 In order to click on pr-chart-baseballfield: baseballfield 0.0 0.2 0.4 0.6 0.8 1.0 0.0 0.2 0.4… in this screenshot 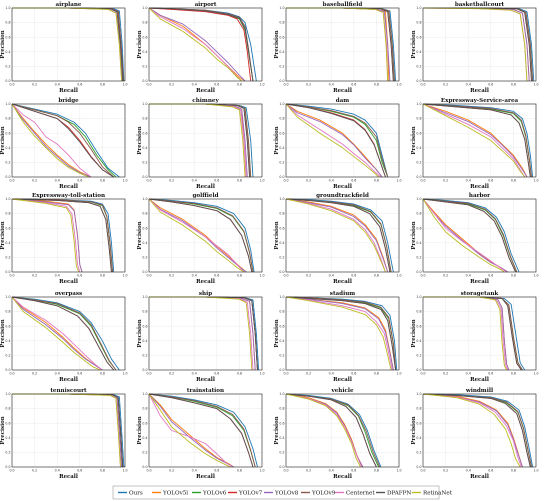, I will do `click(338, 48)`.